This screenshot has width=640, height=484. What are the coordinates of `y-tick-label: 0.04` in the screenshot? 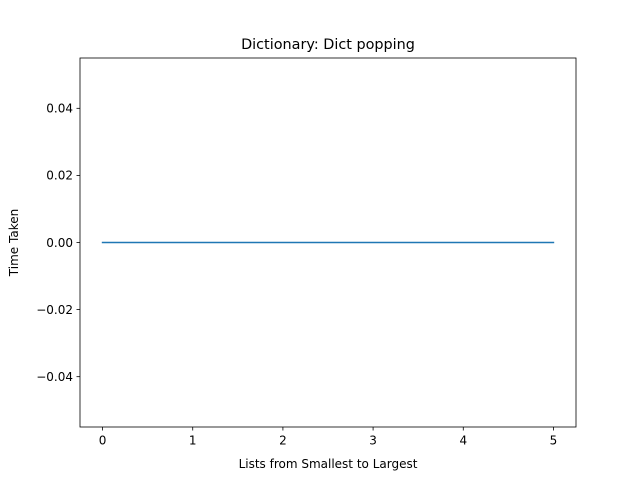 It's located at (59, 109).